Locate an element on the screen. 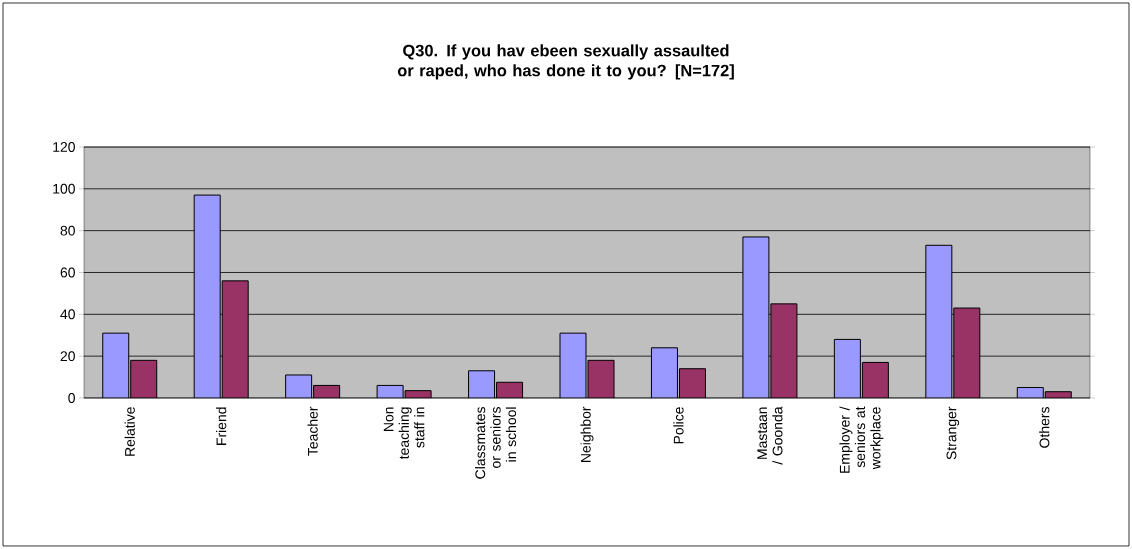  chart-title: Q30. If you hav ebeen sexually assaulted or raped, who has done it to you? [N=172] is located at coordinates (565, 62).